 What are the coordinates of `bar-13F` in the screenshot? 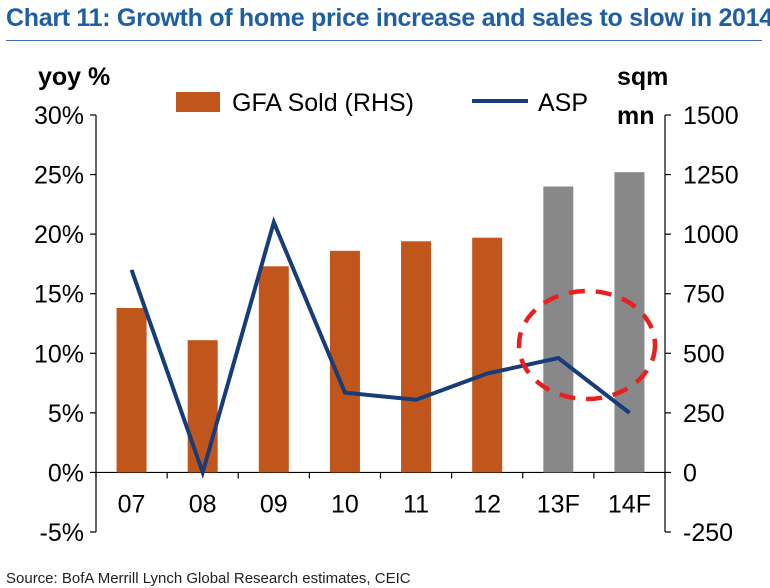 It's located at (558, 329).